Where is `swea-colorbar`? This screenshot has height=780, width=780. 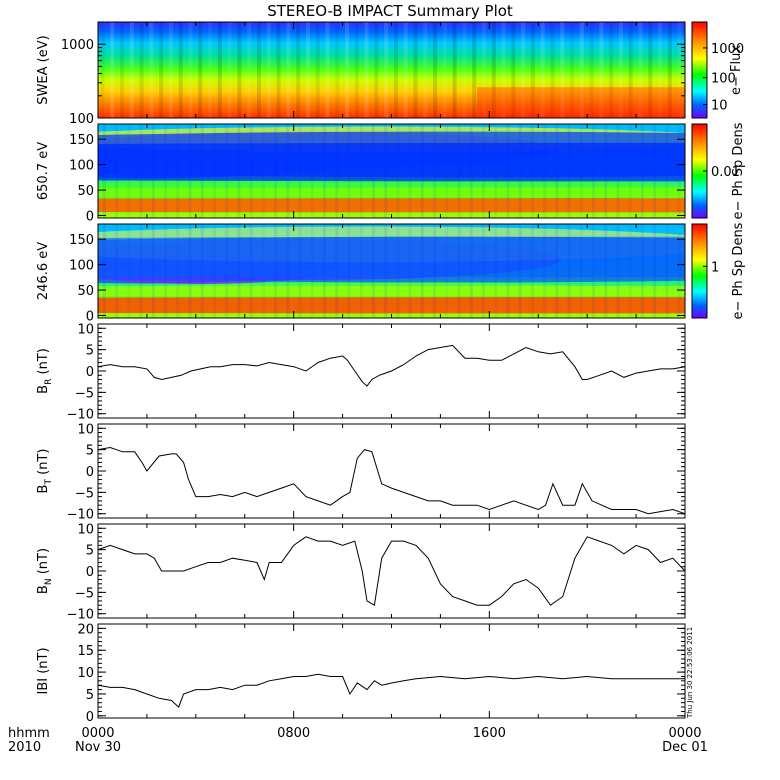
swea-colorbar is located at coordinates (699, 70).